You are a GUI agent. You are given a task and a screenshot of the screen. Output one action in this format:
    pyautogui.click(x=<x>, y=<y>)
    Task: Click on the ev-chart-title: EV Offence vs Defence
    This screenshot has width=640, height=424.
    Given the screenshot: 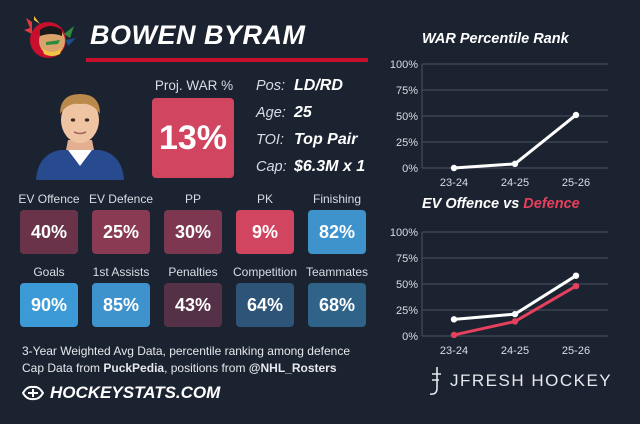 What is the action you would take?
    pyautogui.click(x=501, y=204)
    